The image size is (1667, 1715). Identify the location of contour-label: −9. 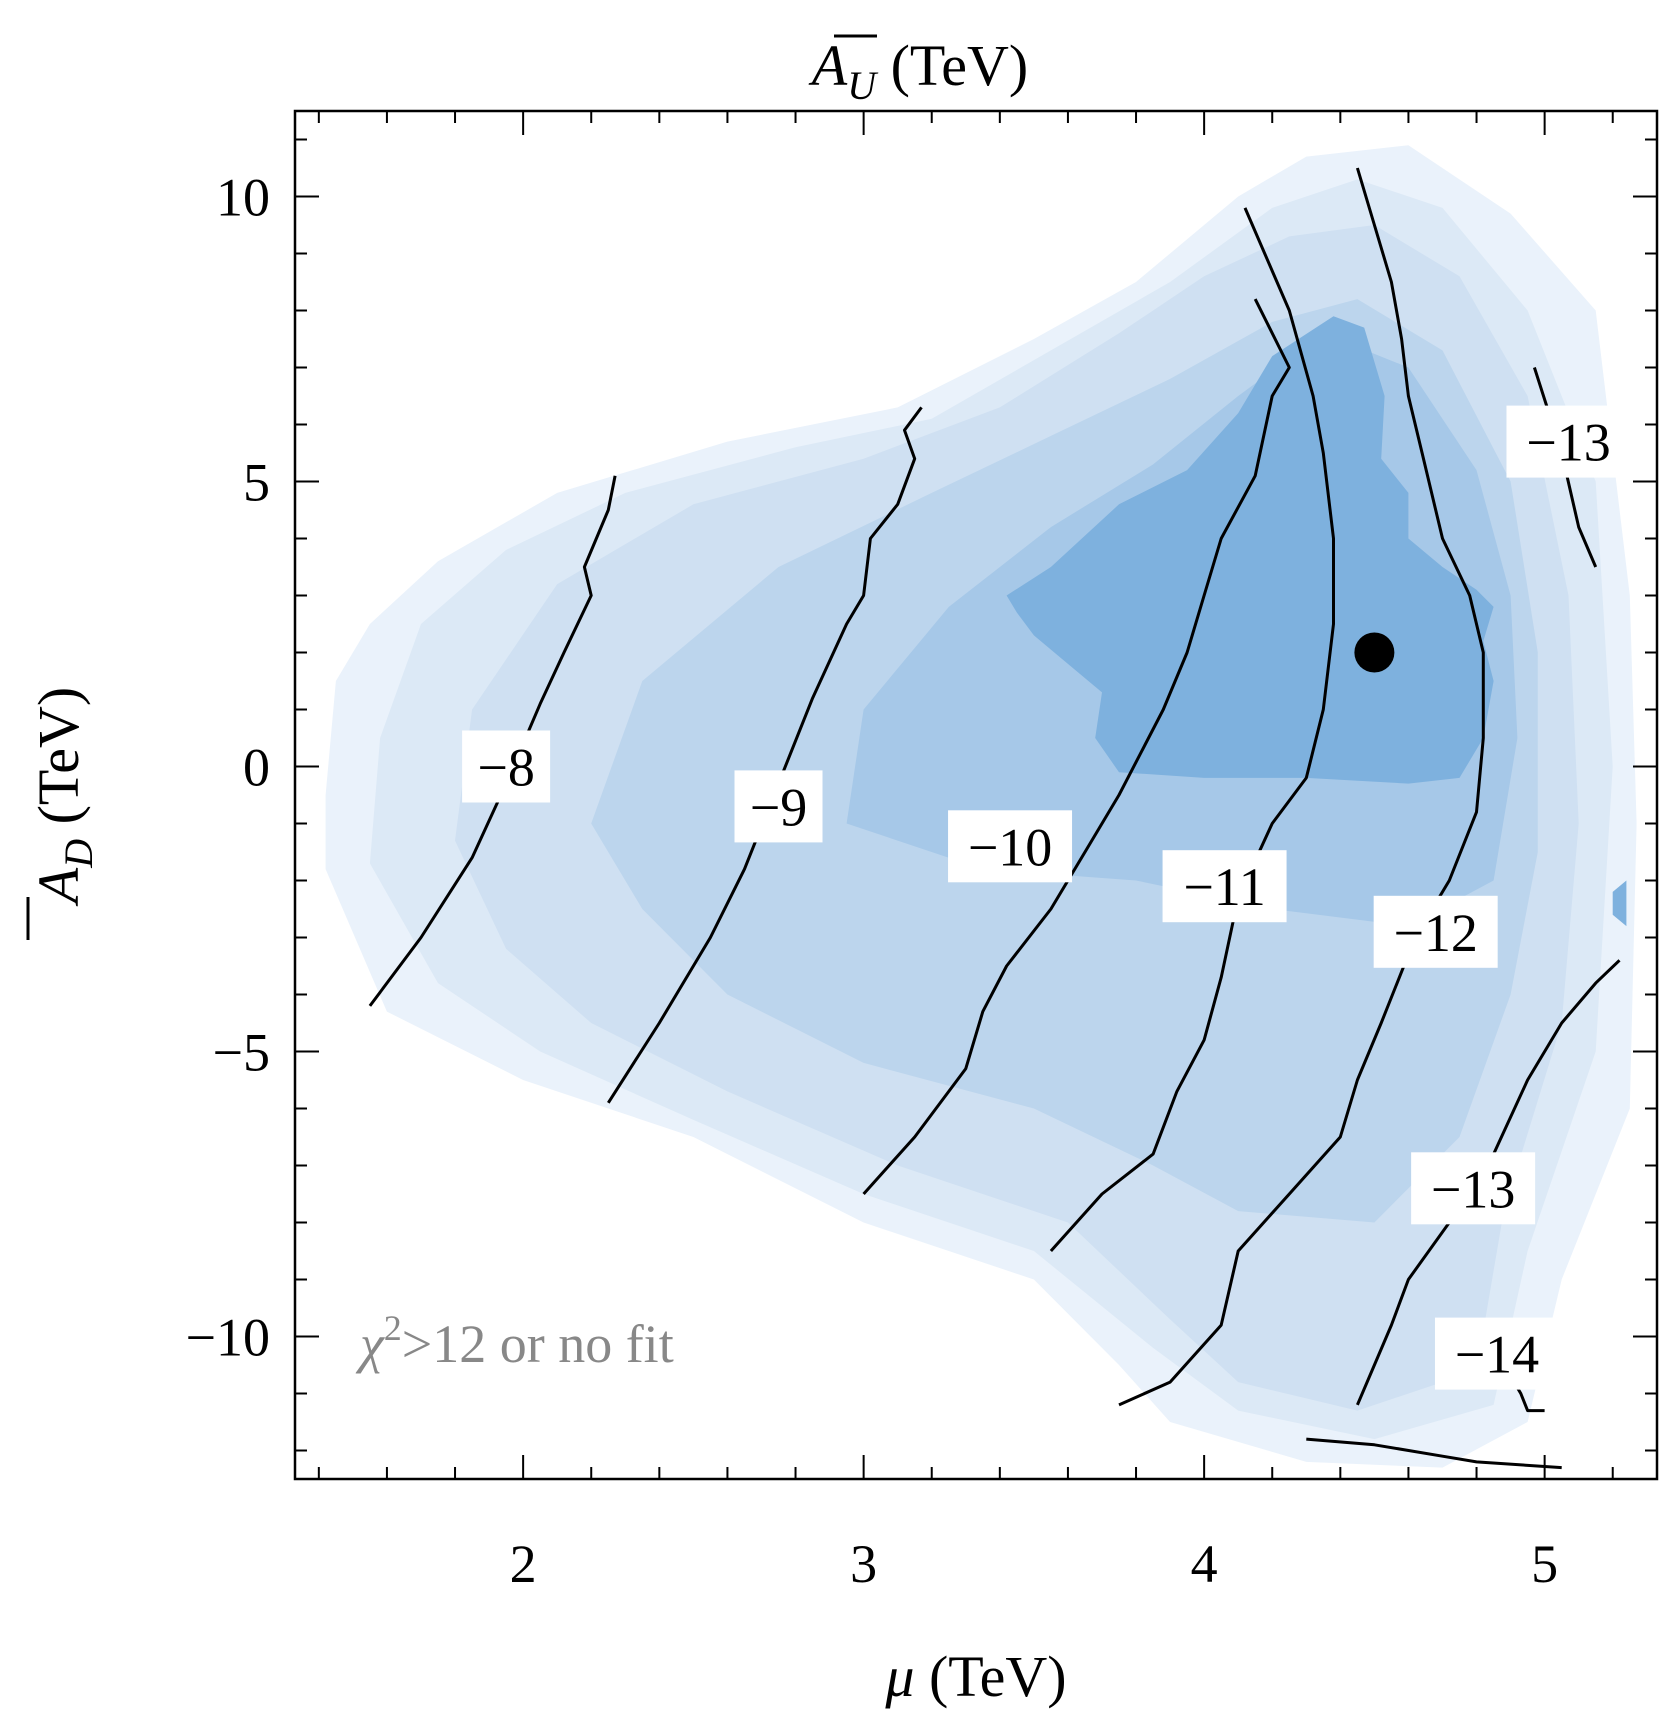
(778, 807).